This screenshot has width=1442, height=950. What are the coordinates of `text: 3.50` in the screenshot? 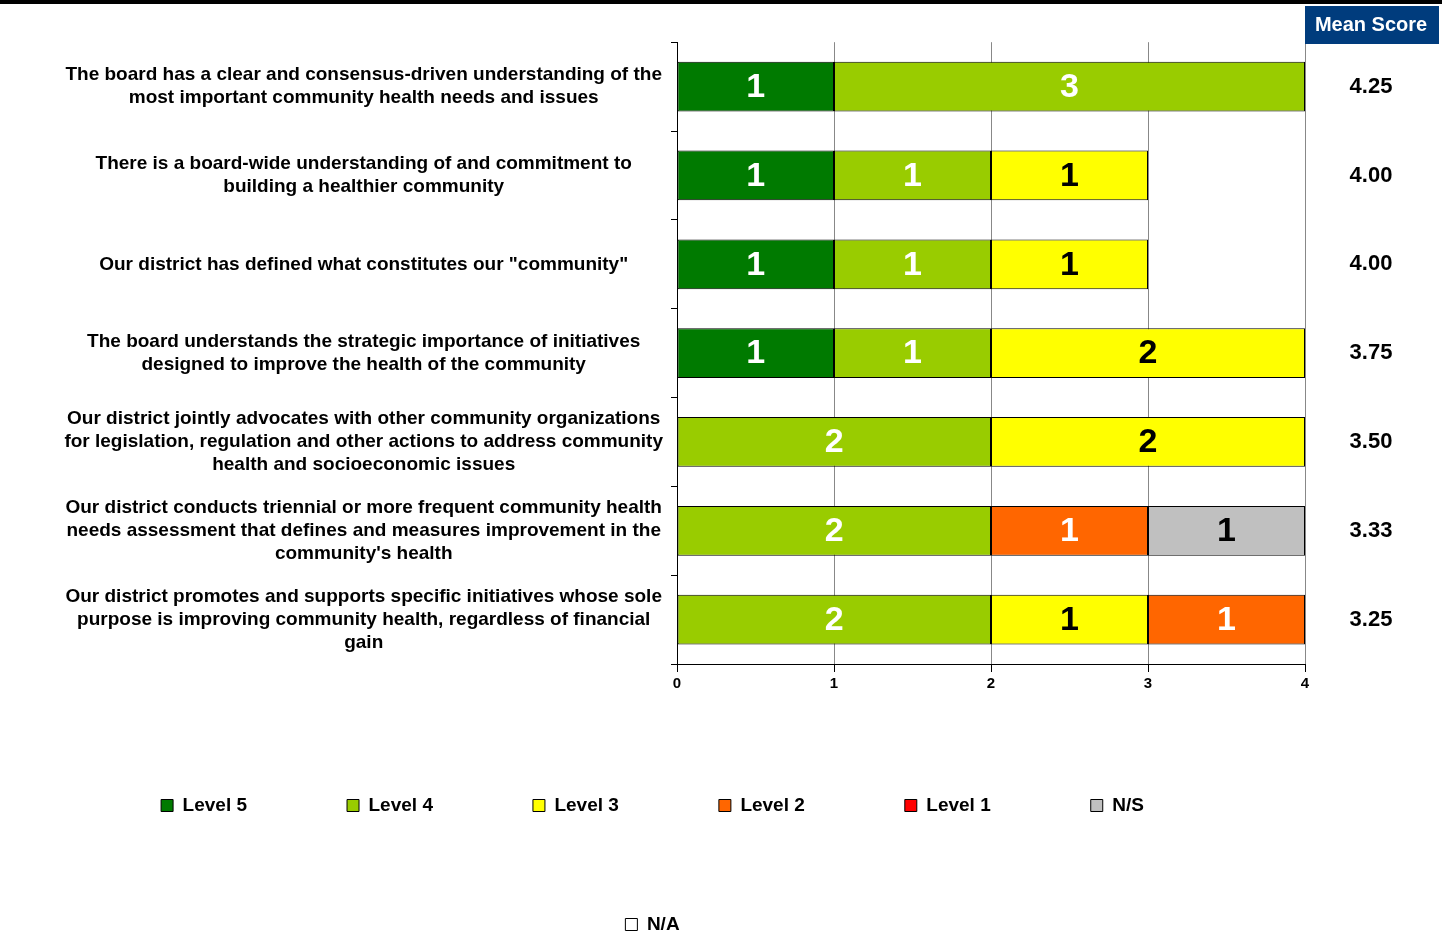 It's located at (1371, 440).